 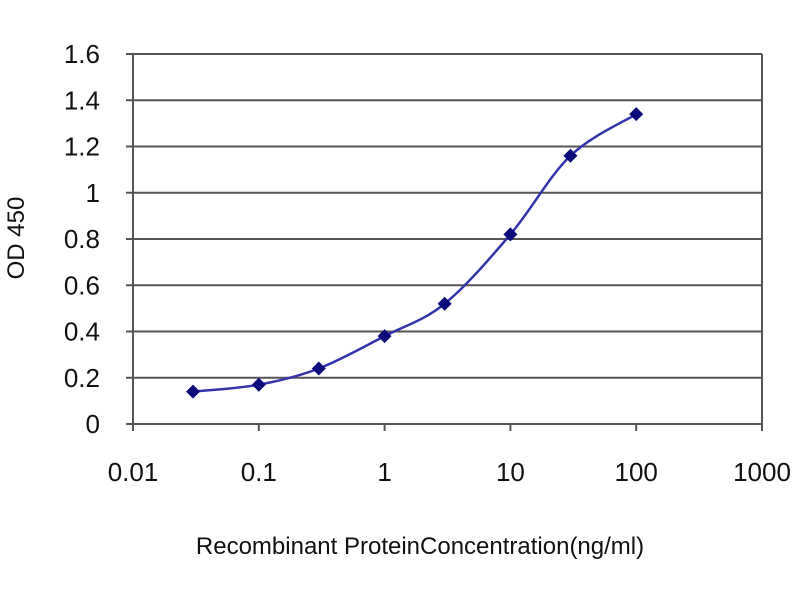 What do you see at coordinates (420, 546) in the screenshot?
I see `x-axis-title: Recombinant ProteinConcentration(ng/ml)` at bounding box center [420, 546].